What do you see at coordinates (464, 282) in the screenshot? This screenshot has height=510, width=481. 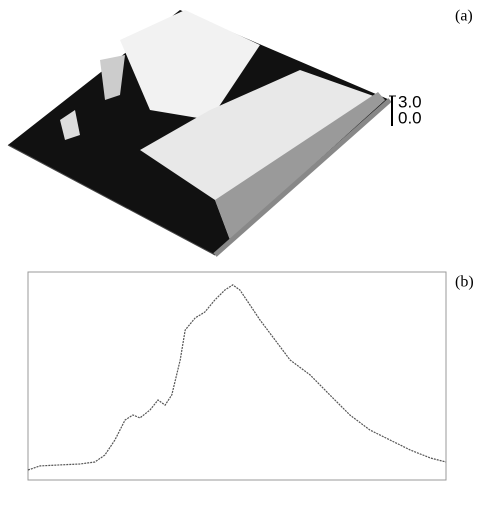 I see `panel-label: (b)` at bounding box center [464, 282].